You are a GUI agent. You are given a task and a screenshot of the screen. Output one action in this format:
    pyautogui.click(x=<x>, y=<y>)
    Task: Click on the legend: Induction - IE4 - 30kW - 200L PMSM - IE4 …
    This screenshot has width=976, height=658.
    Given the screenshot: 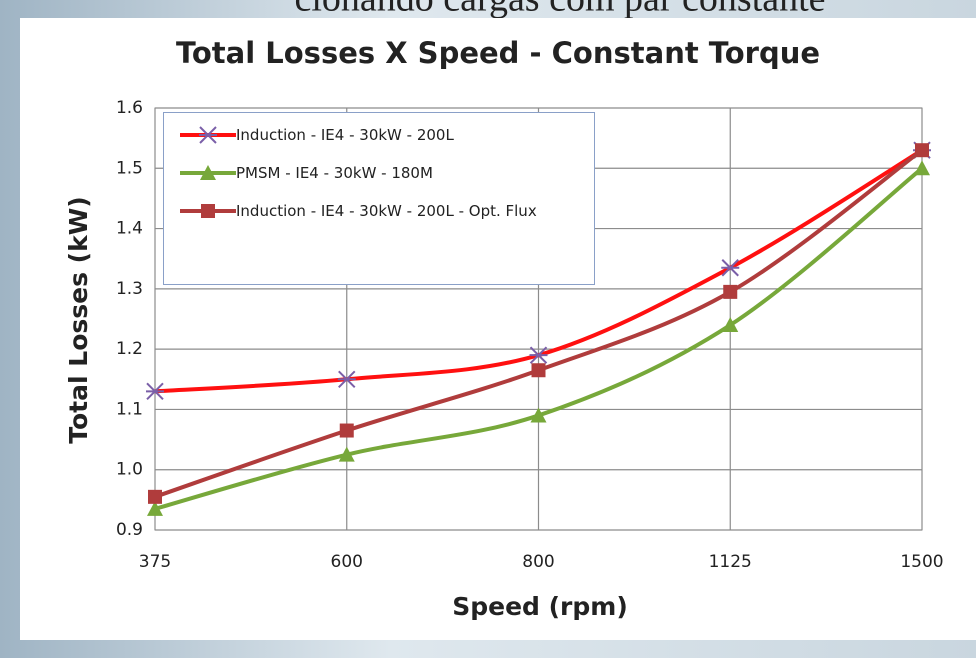 What is the action you would take?
    pyautogui.click(x=379, y=198)
    